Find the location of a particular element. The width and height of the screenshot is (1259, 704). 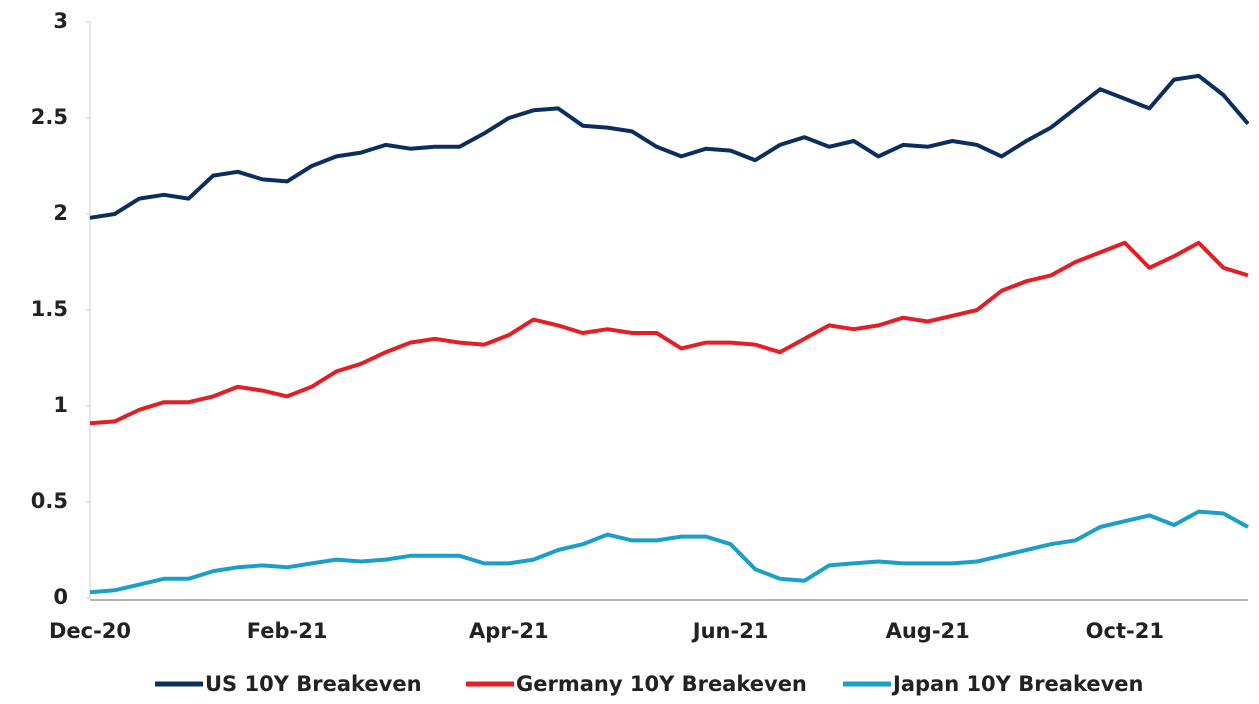

x-tick-label: Dec-20 is located at coordinates (90, 631).